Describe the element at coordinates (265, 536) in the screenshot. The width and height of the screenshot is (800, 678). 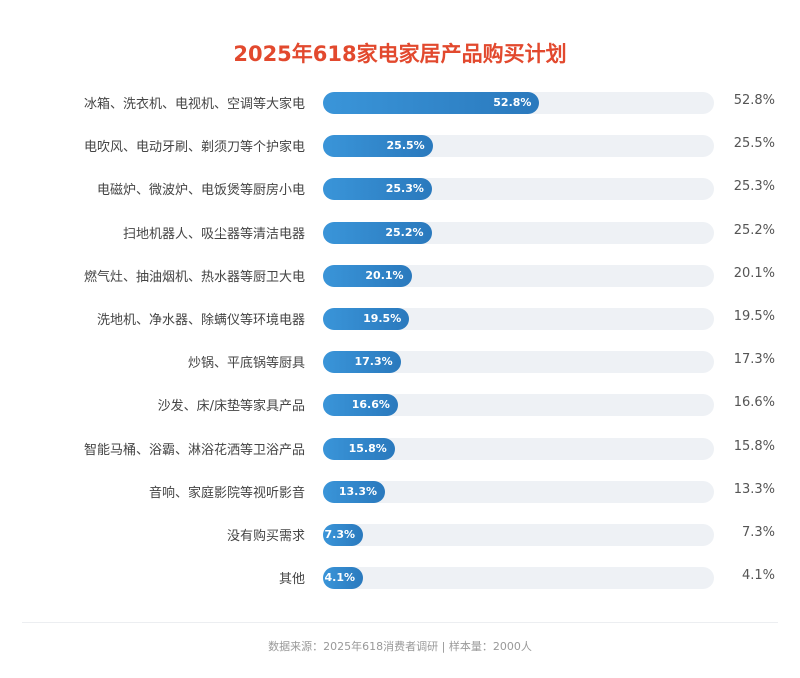
I see `category-label: 没有购买需求` at that location.